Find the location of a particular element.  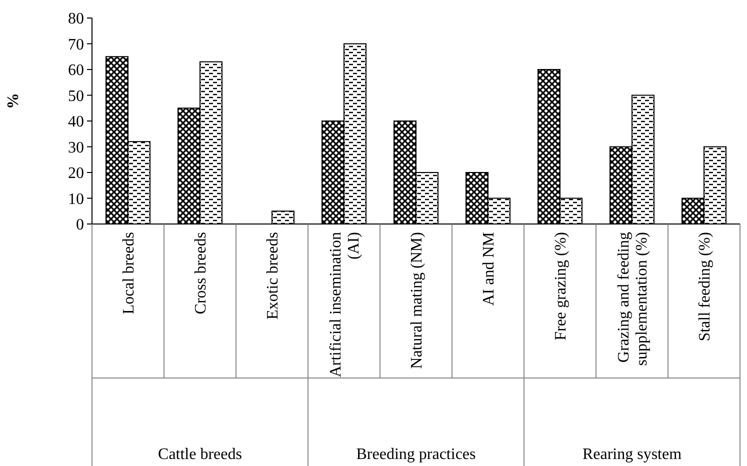

x-tick-label: Local breeds is located at coordinates (129, 273).